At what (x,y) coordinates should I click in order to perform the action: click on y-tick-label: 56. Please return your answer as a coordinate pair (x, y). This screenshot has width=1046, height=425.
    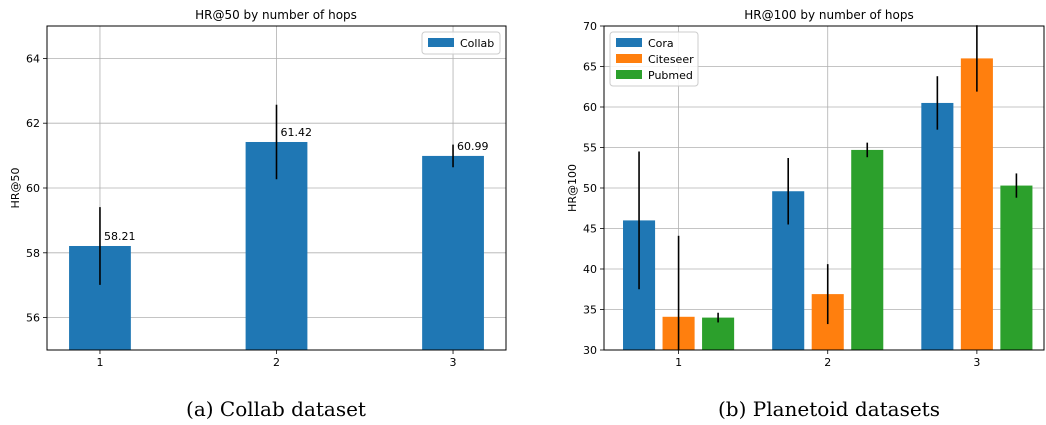
    Looking at the image, I should click on (33, 318).